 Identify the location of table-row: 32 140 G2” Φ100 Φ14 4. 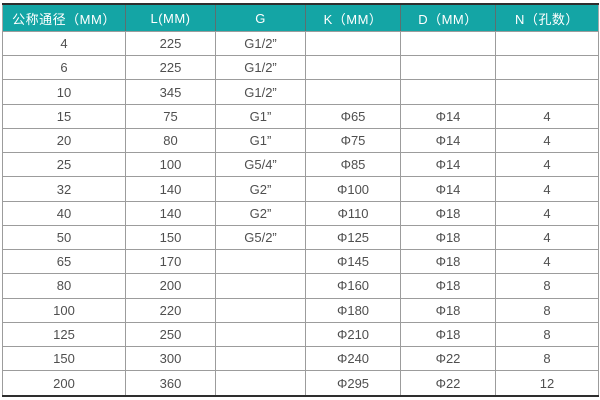
(300, 189).